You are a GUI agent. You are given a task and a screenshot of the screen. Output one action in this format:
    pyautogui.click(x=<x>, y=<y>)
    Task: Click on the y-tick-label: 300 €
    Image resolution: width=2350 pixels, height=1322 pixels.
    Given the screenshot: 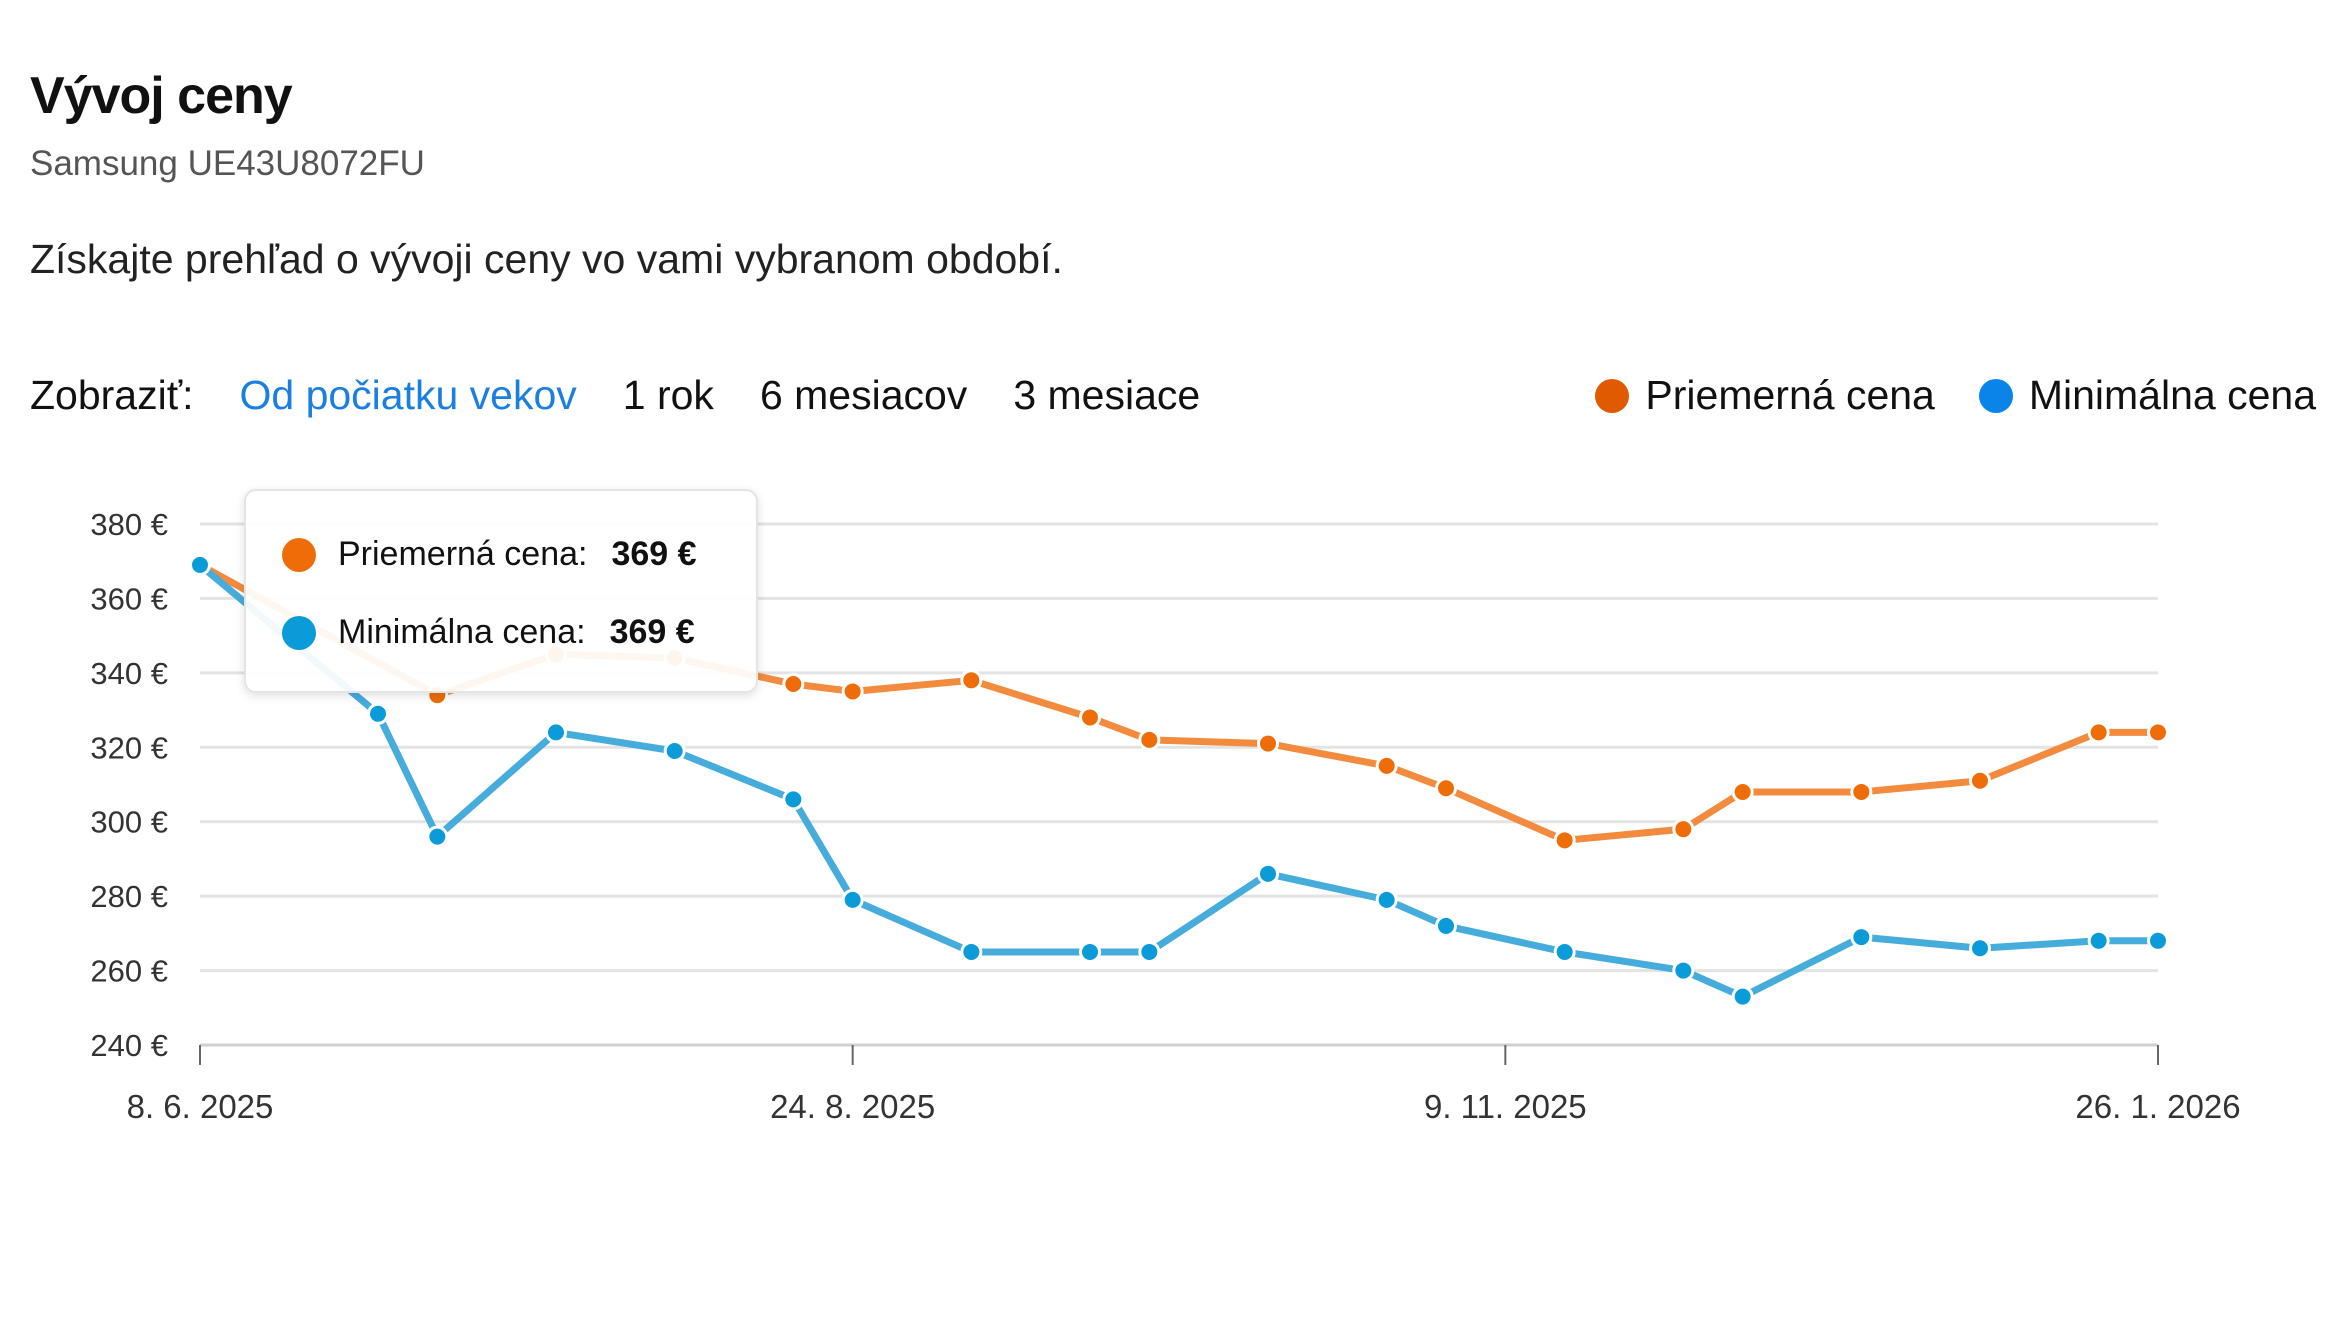 What is the action you would take?
    pyautogui.click(x=129, y=822)
    